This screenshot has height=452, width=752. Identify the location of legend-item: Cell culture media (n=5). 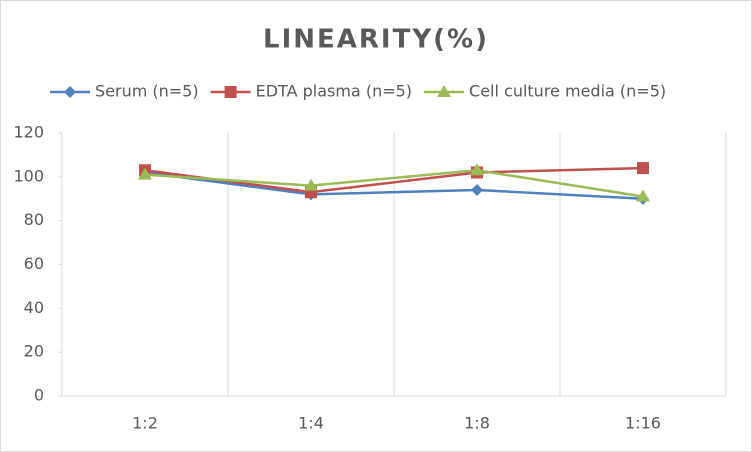
(545, 91).